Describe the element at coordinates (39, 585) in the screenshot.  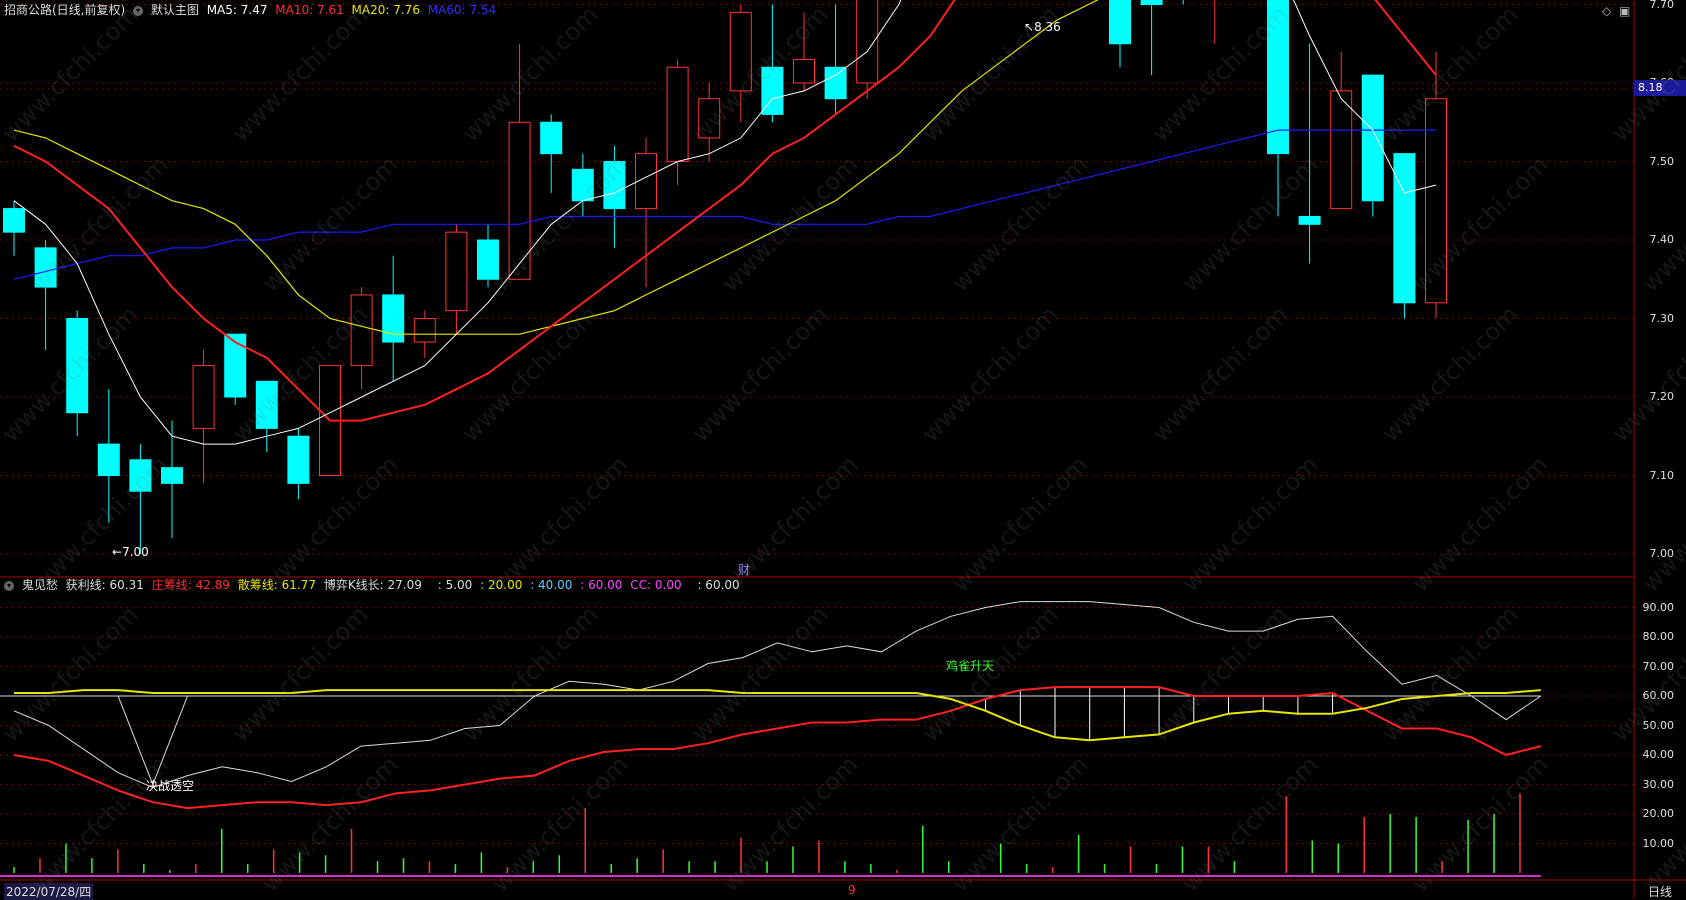
I see `indicator-name: 鬼见愁` at that location.